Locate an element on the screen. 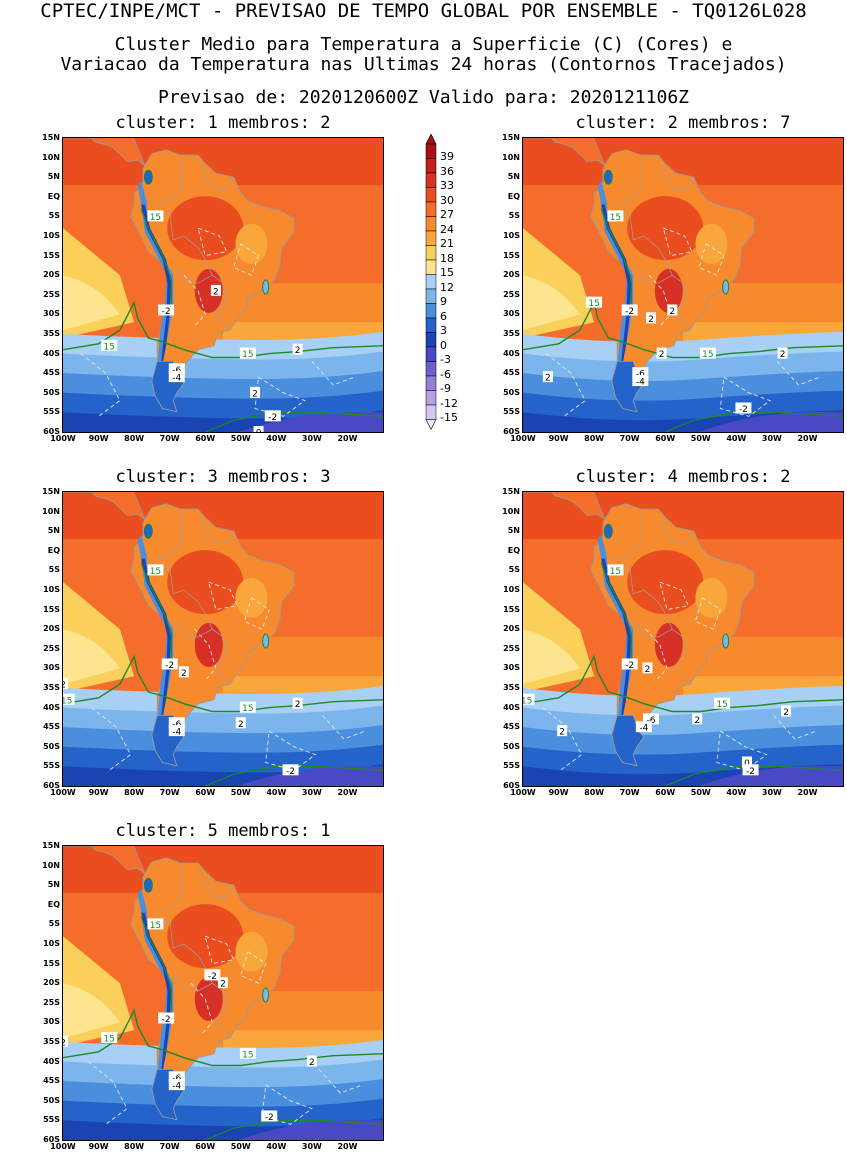  contour-label: 0 is located at coordinates (259, 431).